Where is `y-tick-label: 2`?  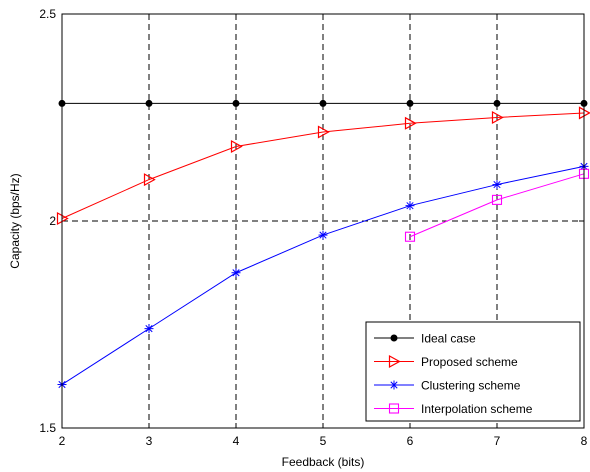
y-tick-label: 2 is located at coordinates (52, 221).